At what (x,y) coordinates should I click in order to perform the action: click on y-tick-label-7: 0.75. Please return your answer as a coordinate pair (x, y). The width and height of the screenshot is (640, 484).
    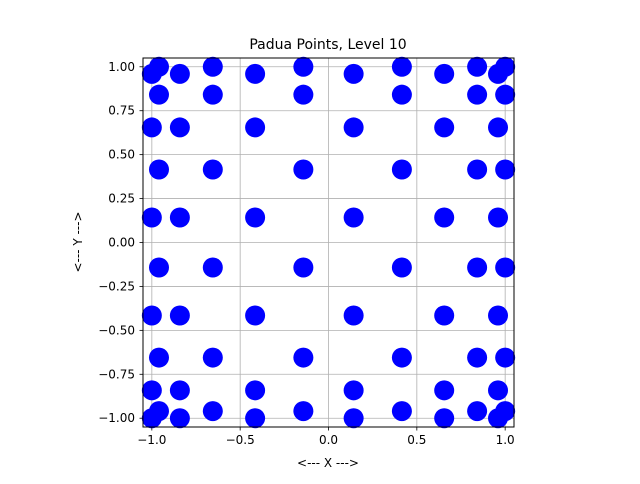
    Looking at the image, I should click on (121, 111).